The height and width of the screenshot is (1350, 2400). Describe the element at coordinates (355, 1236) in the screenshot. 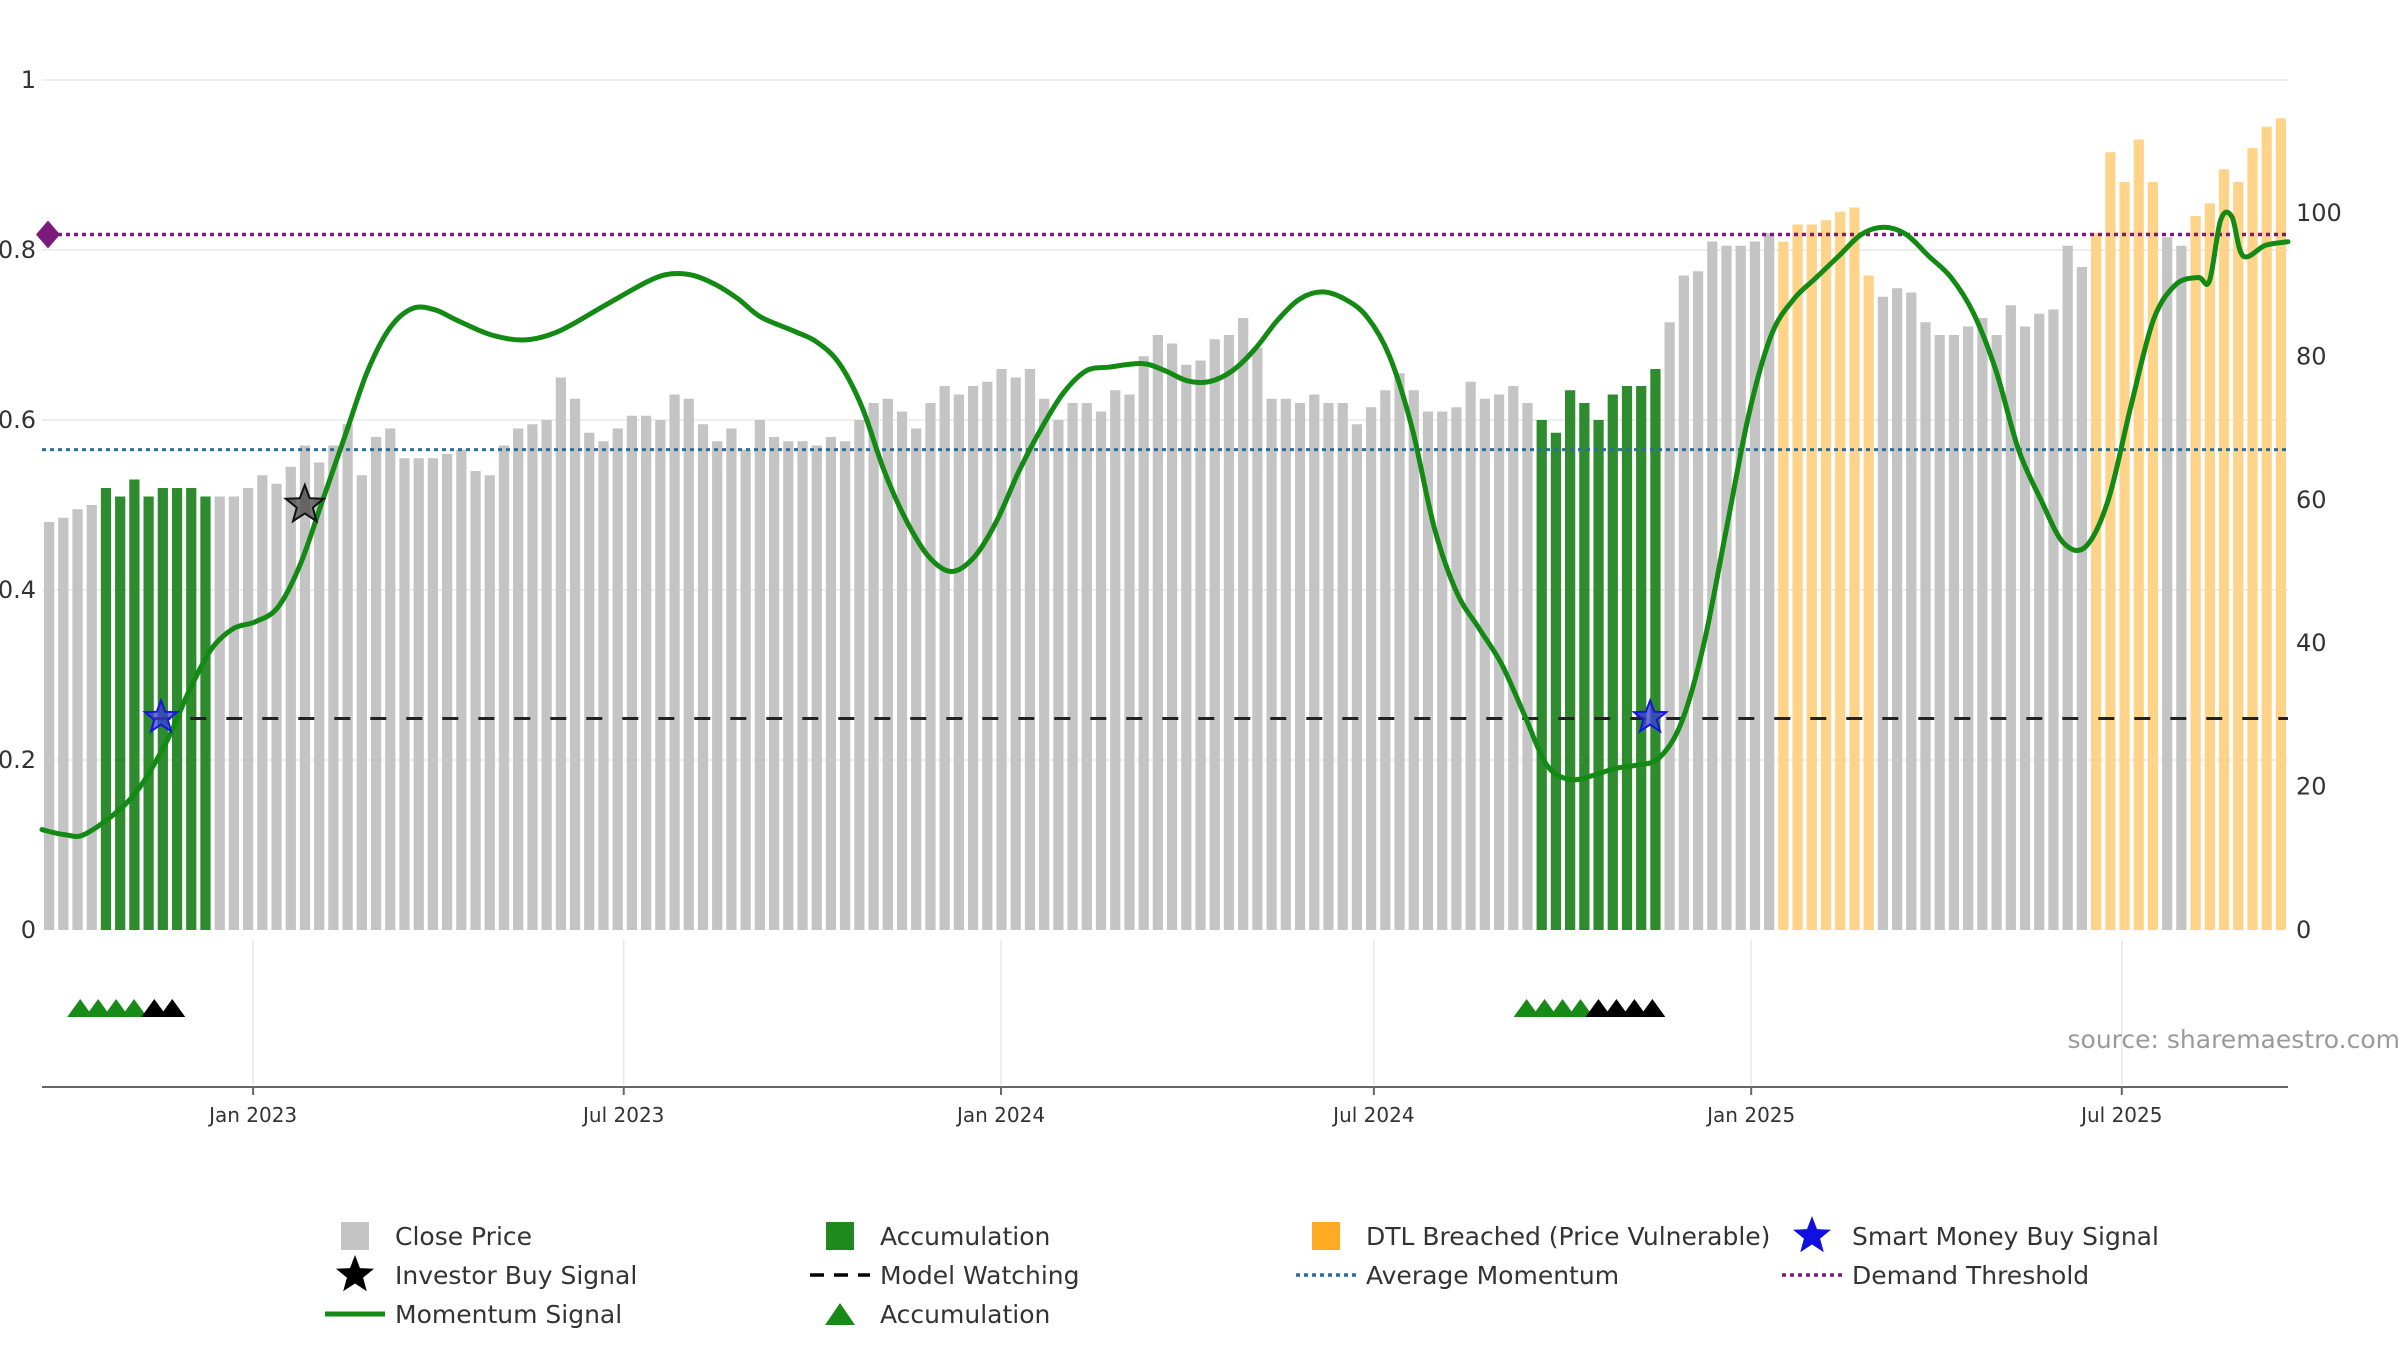

I see `legend-swatch` at that location.